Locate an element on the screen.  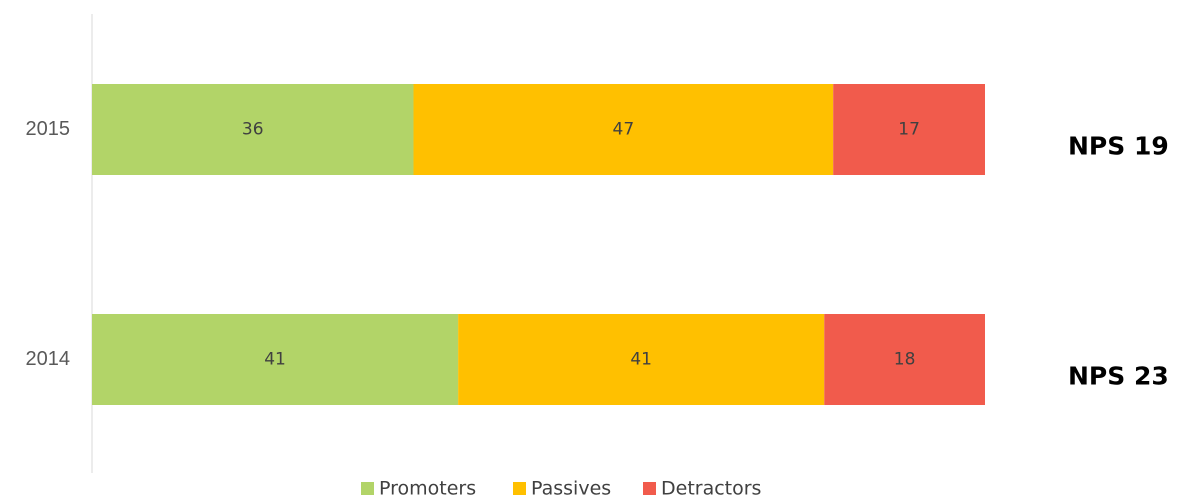
bar-detractors-2014 is located at coordinates (904, 359).